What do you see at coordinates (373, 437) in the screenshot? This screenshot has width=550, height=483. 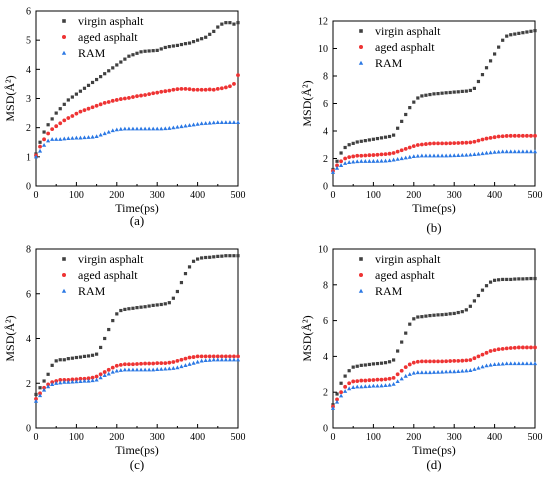 I see `x-tick-label: 100` at bounding box center [373, 437].